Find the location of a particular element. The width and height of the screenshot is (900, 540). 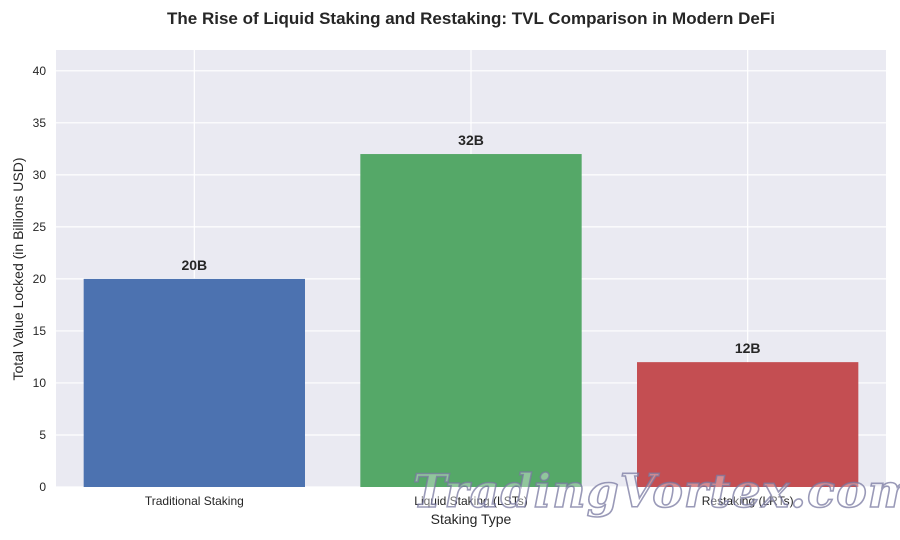

bar-value-label-0: 20B is located at coordinates (194, 265).